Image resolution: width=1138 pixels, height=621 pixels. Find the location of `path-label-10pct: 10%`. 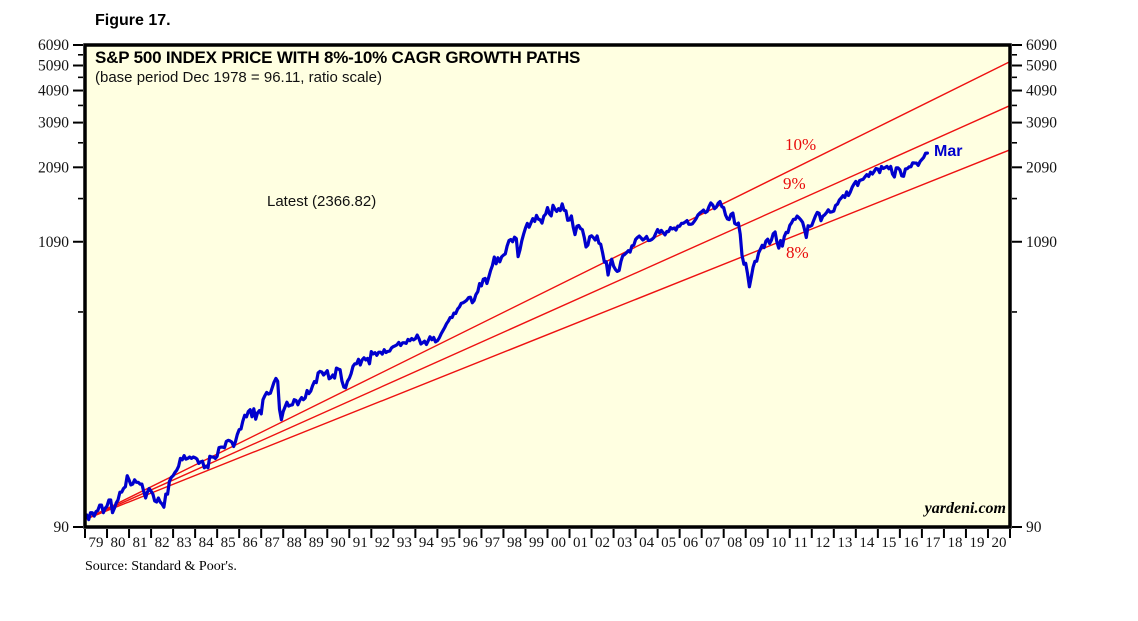

path-label-10pct: 10% is located at coordinates (801, 144).